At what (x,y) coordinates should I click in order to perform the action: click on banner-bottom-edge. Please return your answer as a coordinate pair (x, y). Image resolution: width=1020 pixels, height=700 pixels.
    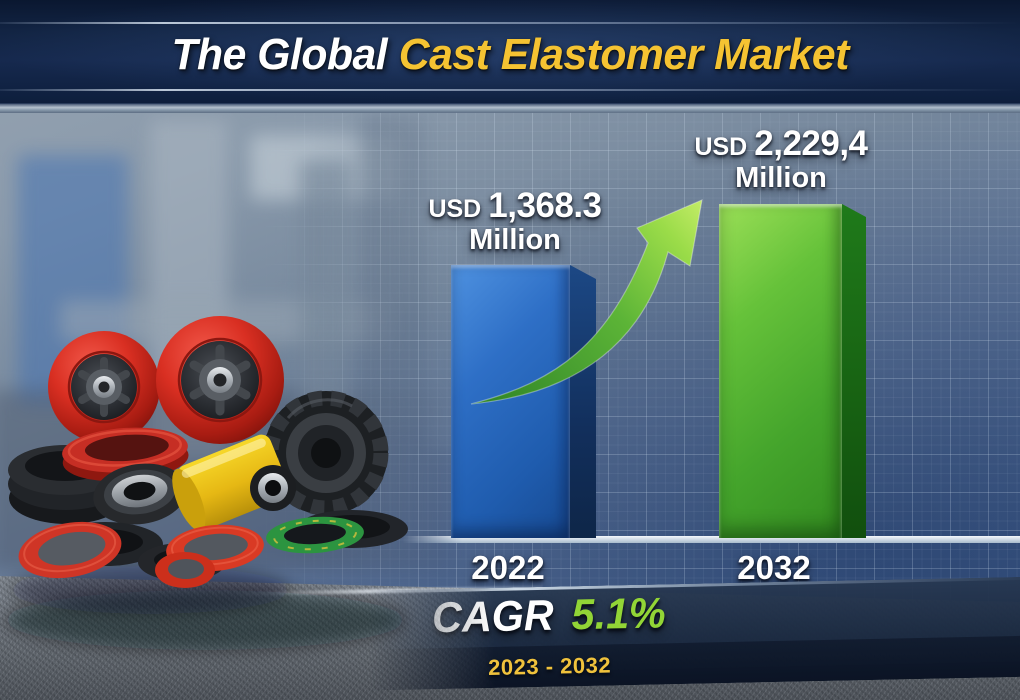
    Looking at the image, I should click on (510, 108).